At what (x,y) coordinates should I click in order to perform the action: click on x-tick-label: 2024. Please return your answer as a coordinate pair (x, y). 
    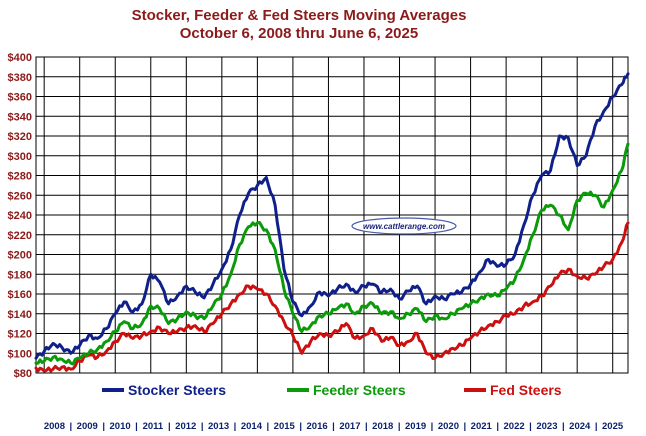
    Looking at the image, I should click on (580, 426).